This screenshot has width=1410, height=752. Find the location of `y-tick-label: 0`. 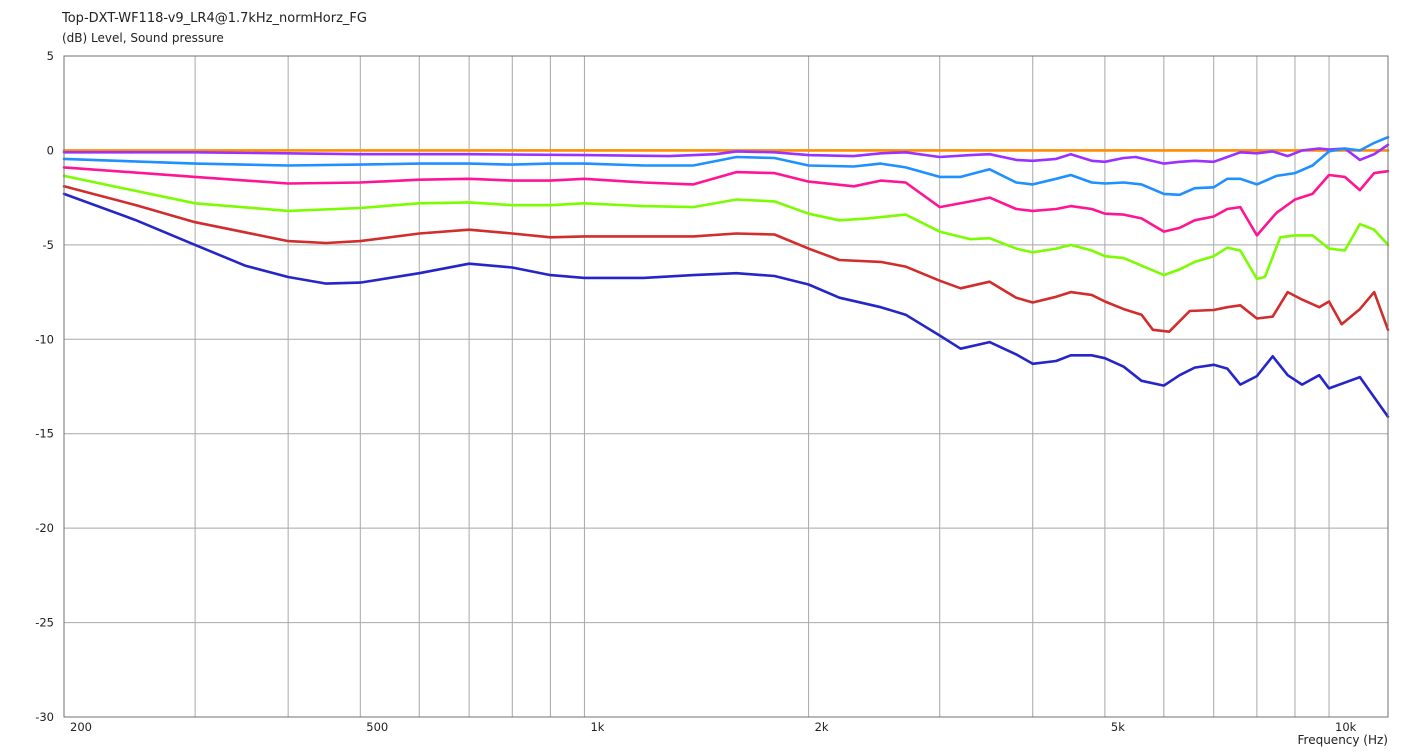

y-tick-label: 0 is located at coordinates (50, 150).